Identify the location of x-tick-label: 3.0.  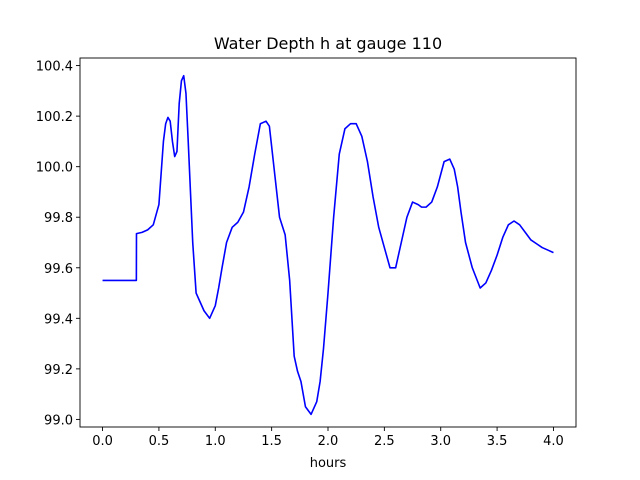
(440, 441).